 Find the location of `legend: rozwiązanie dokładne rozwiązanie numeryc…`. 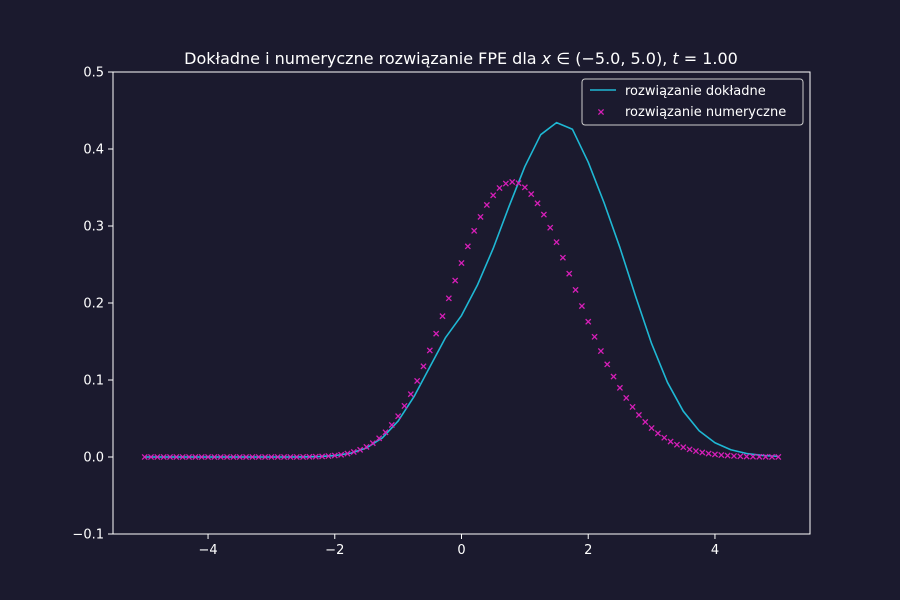

legend: rozwiązanie dokładne rozwiązanie numeryc… is located at coordinates (692, 102).